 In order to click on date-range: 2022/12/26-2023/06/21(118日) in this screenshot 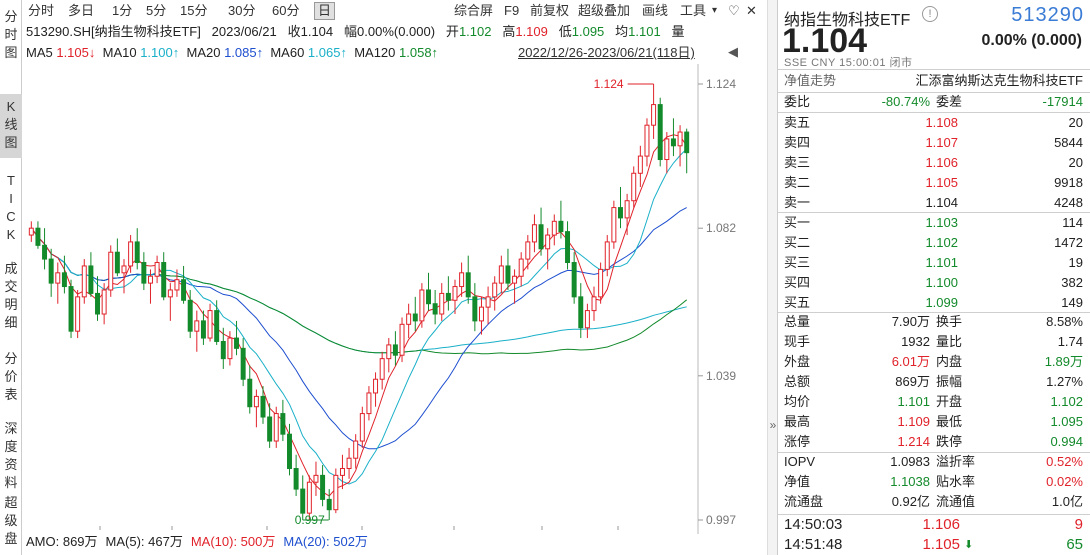, I will do `click(606, 52)`.